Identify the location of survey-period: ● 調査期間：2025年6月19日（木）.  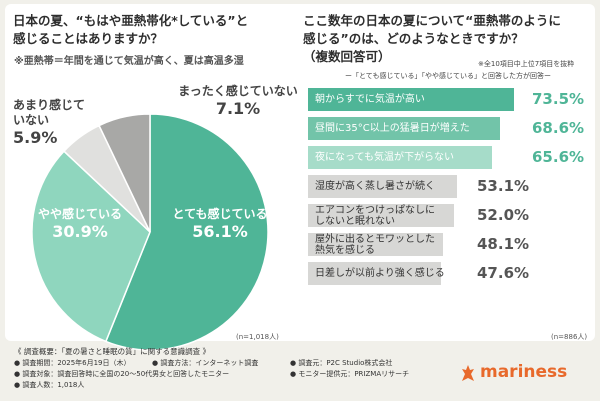
(72, 363).